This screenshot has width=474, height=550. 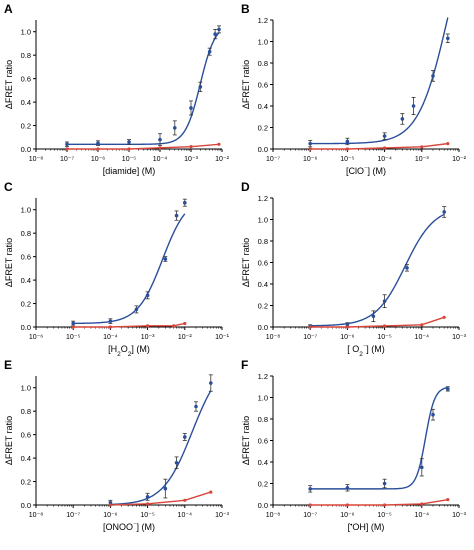 I want to click on x-tick-label: 10⁻⁸, so click(x=36, y=515).